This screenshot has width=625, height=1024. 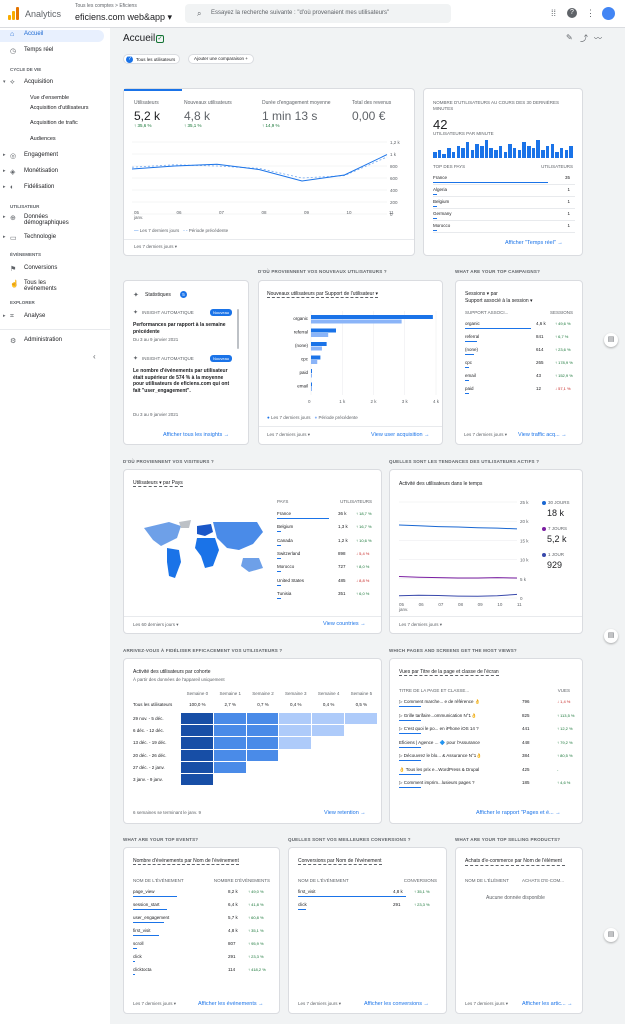 What do you see at coordinates (344, 624) in the screenshot?
I see `countries-link: View countries →` at bounding box center [344, 624].